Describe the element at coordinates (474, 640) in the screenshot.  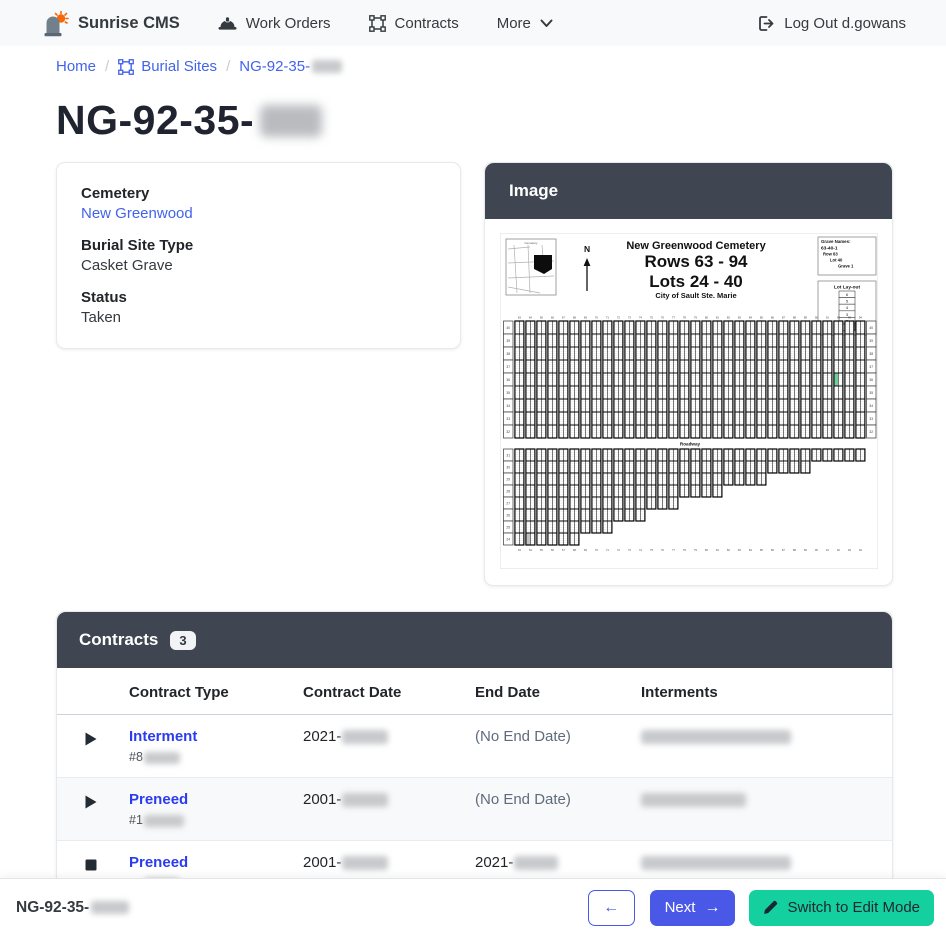
I see `contracts-card-header: Contracts 3` at that location.